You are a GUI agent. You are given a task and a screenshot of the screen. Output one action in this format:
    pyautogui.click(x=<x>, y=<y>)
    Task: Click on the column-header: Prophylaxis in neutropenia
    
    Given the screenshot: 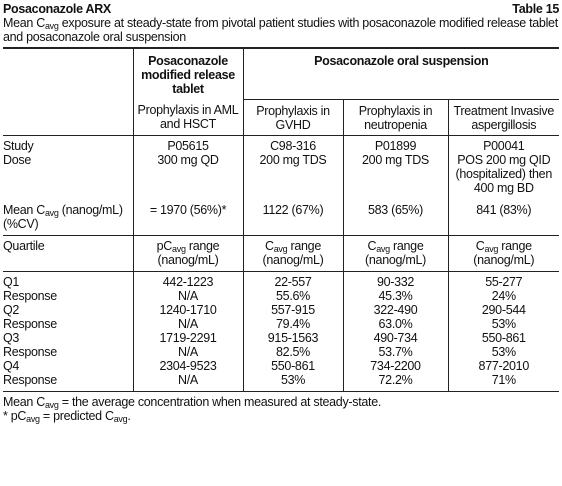 What is the action you would take?
    pyautogui.click(x=395, y=117)
    